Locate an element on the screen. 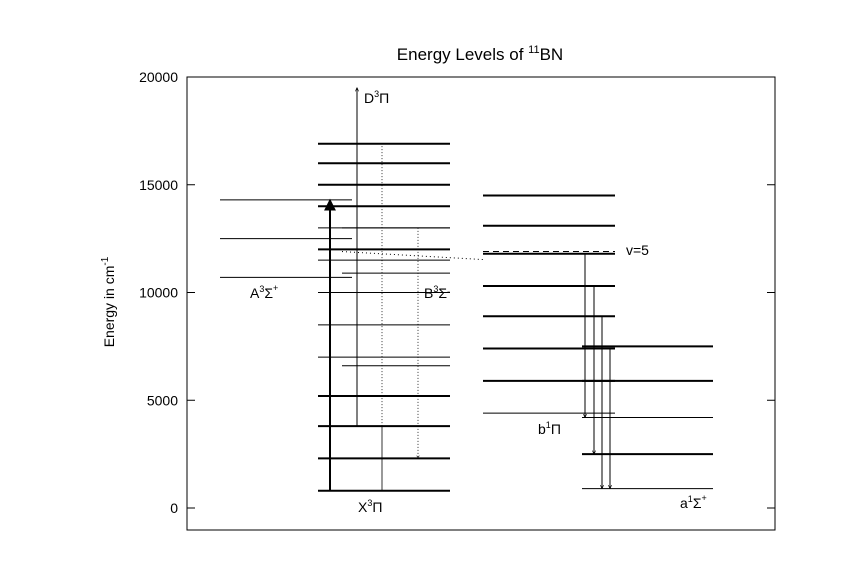 This screenshot has width=860, height=570. svg-text: B3Σ- is located at coordinates (437, 292).